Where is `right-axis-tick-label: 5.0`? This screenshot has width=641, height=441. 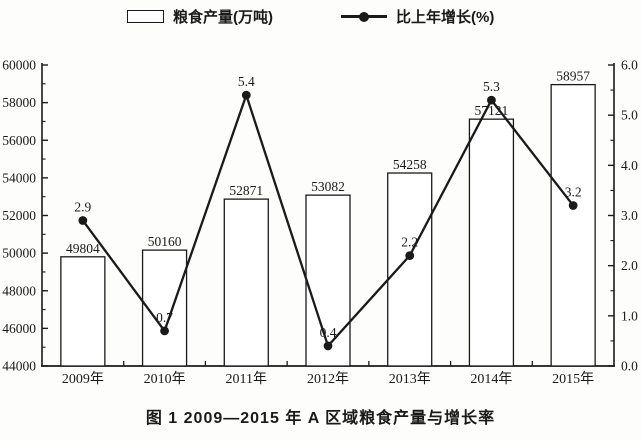 right-axis-tick-label: 5.0 is located at coordinates (629, 115).